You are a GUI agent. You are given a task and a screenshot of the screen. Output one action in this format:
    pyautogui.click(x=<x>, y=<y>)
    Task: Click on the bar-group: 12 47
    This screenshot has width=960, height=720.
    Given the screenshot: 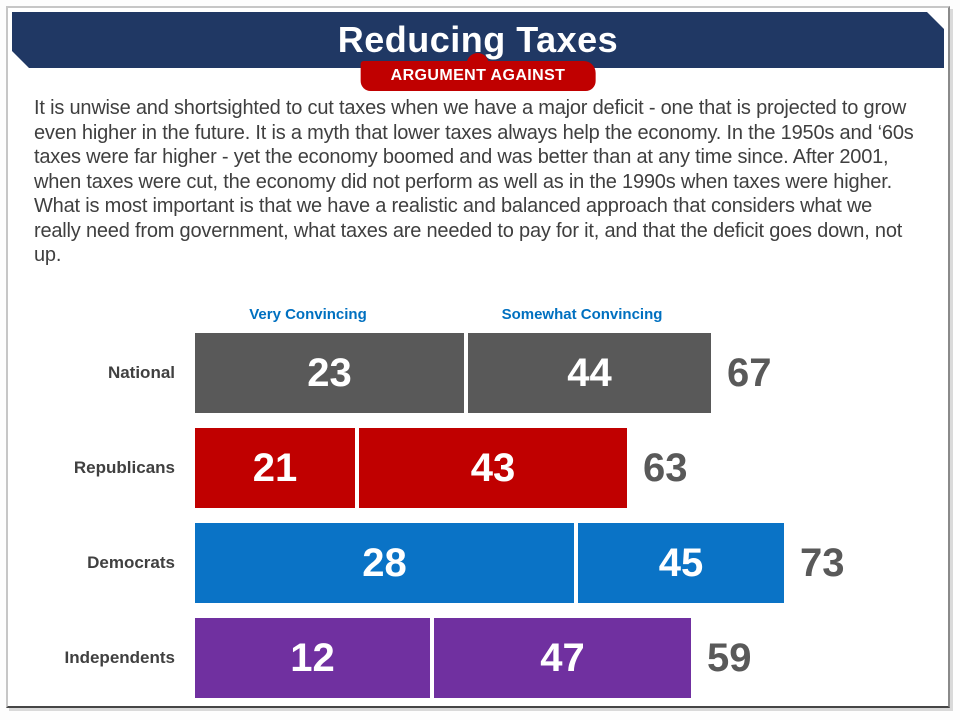 What is the action you would take?
    pyautogui.click(x=443, y=658)
    